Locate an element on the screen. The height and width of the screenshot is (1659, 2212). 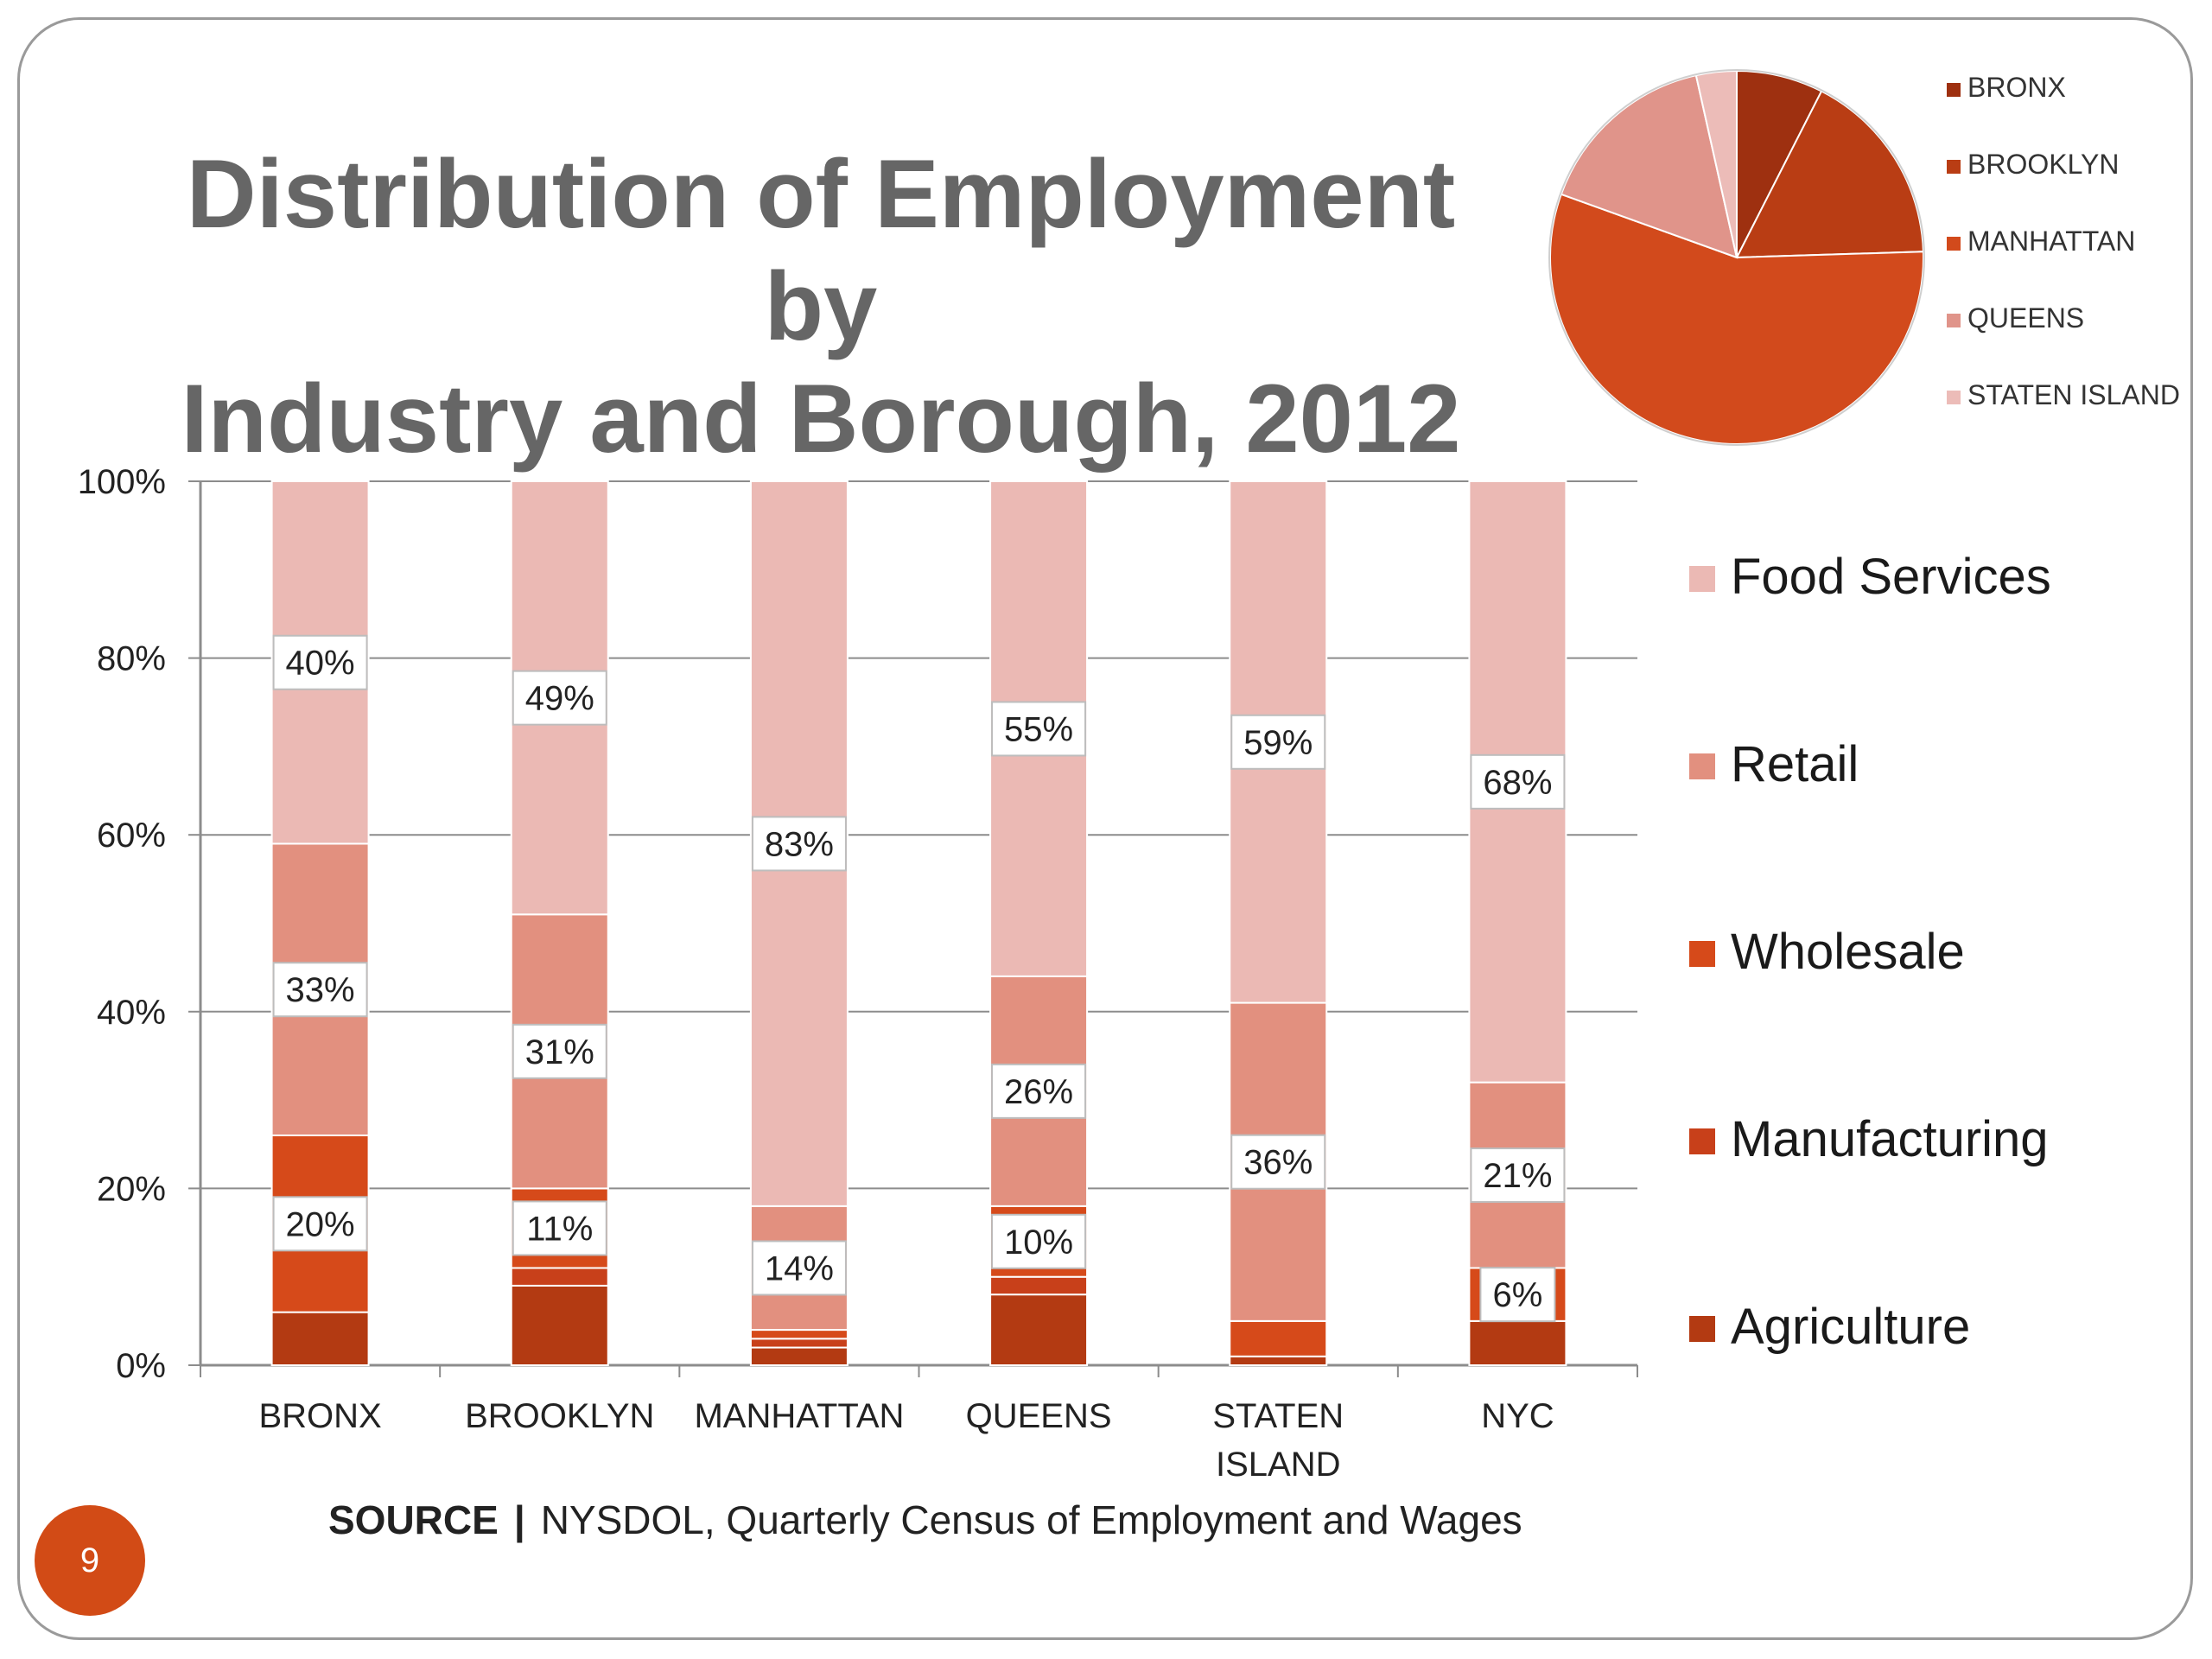
pie-slice-bronx is located at coordinates (1779, 163).